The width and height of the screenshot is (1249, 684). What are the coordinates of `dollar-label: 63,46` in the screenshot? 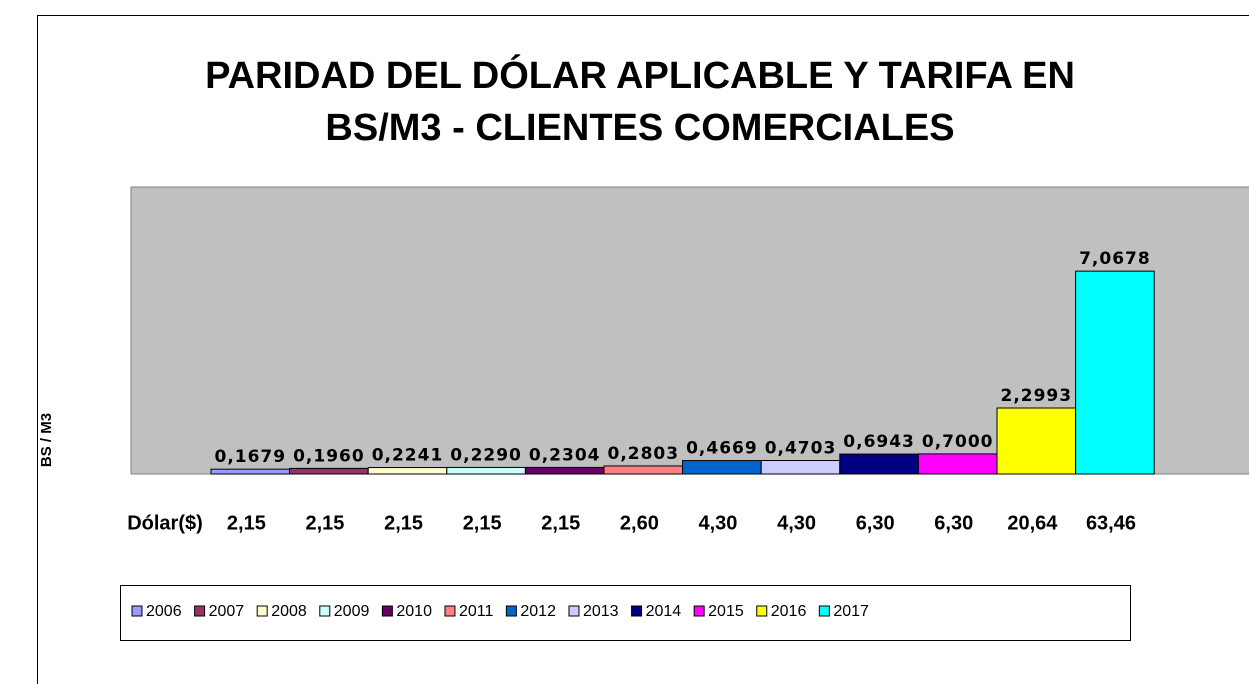 It's located at (1111, 523).